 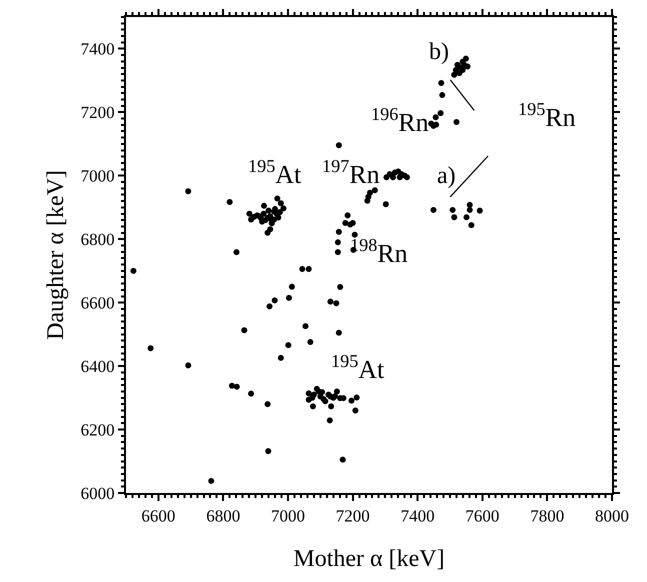 What do you see at coordinates (97, 366) in the screenshot?
I see `y-tick-label: 6400` at bounding box center [97, 366].